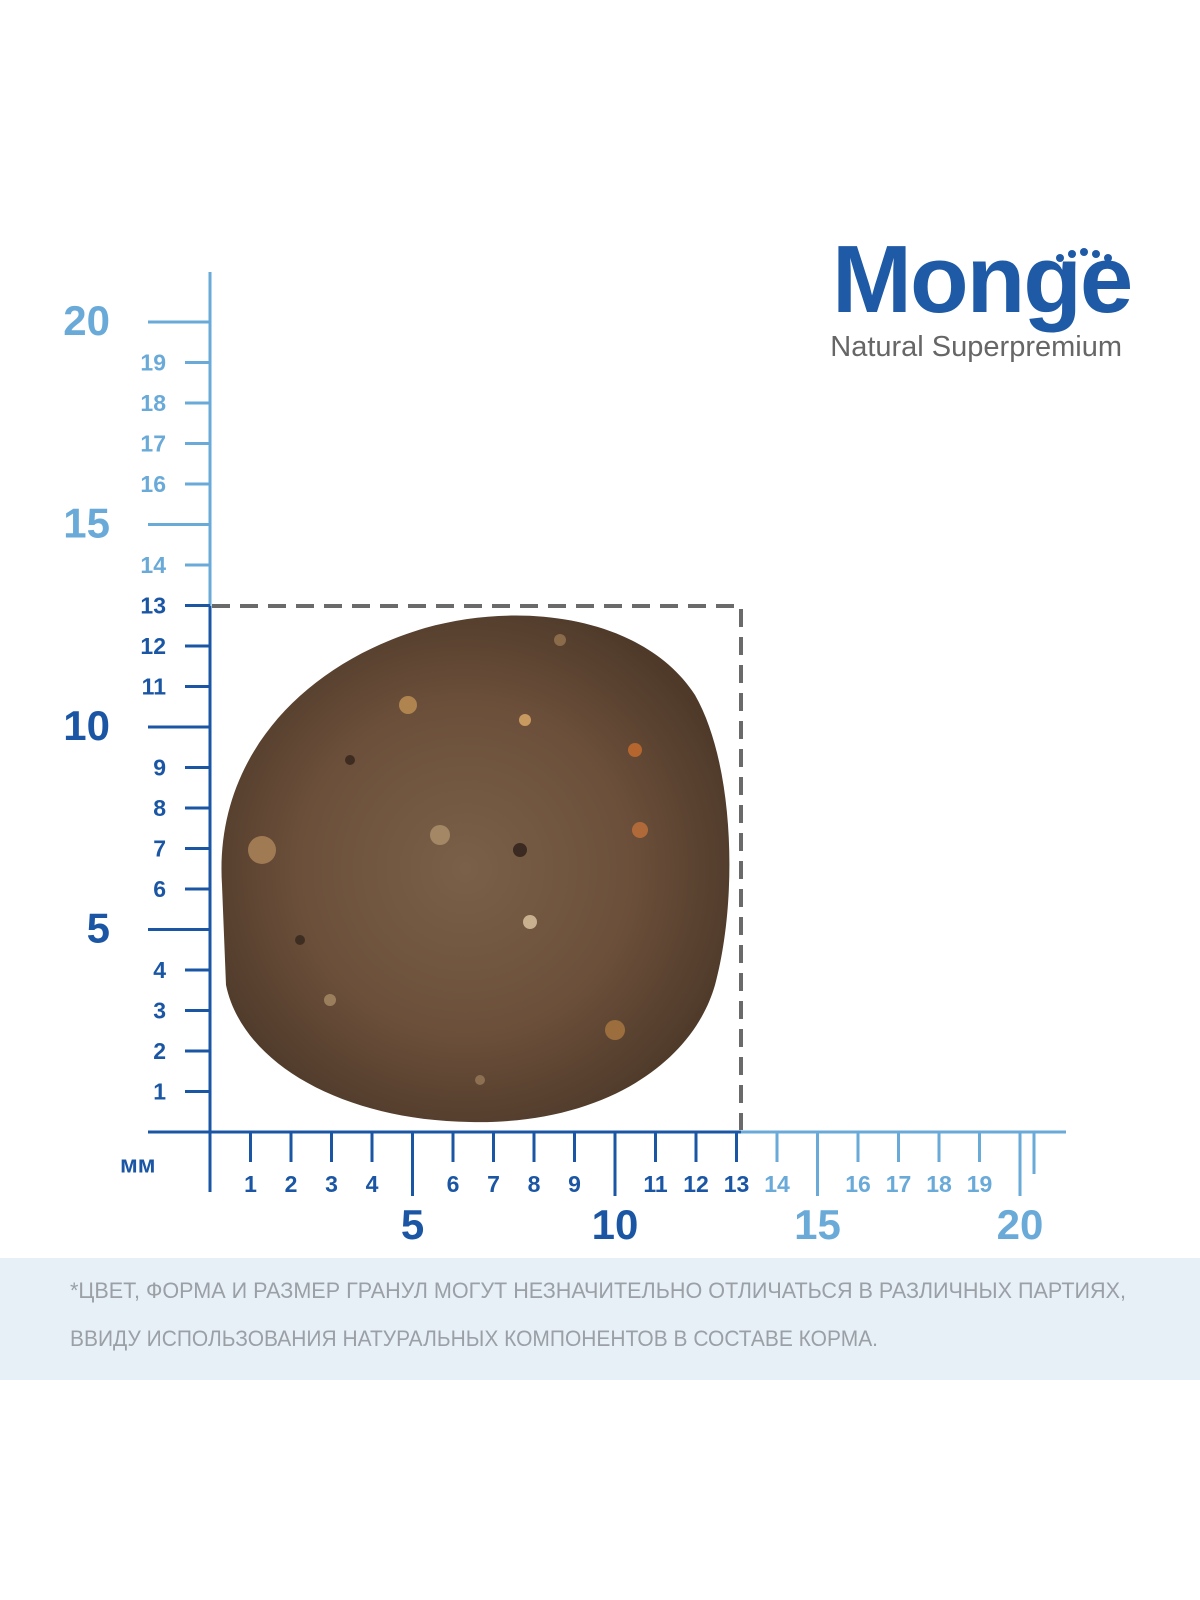 This screenshot has height=1600, width=1200. Describe the element at coordinates (737, 1184) in the screenshot. I see `h-tick-label: 13` at that location.